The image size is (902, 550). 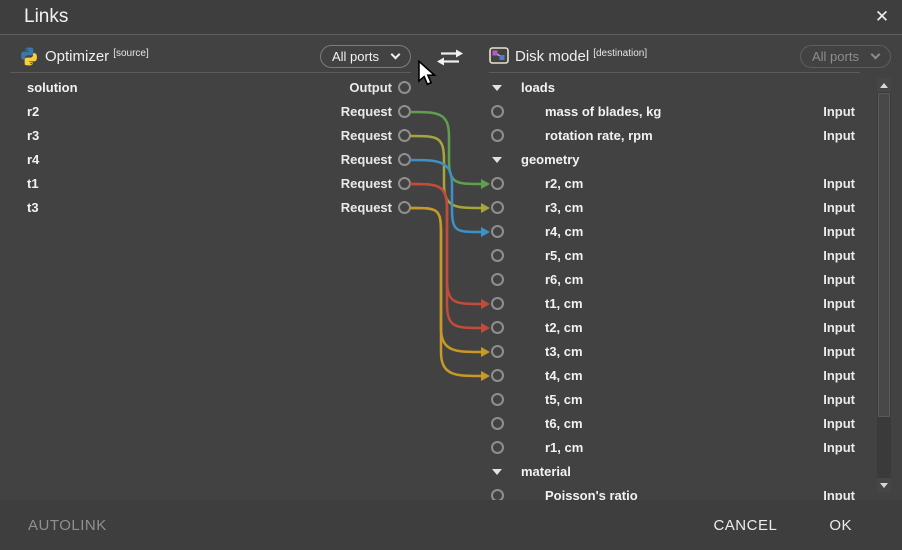 What do you see at coordinates (451, 17) in the screenshot?
I see `titlebar: Links ✕` at bounding box center [451, 17].